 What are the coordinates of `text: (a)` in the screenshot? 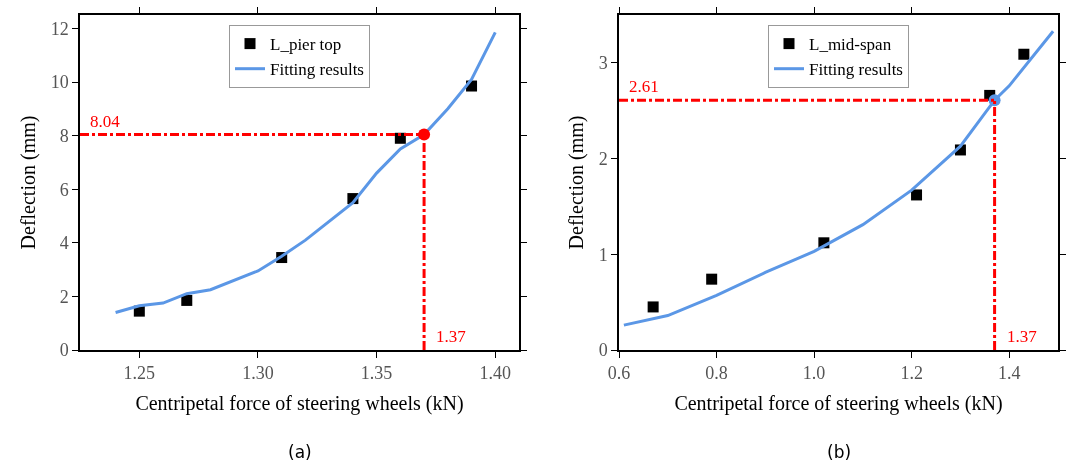 It's located at (300, 452).